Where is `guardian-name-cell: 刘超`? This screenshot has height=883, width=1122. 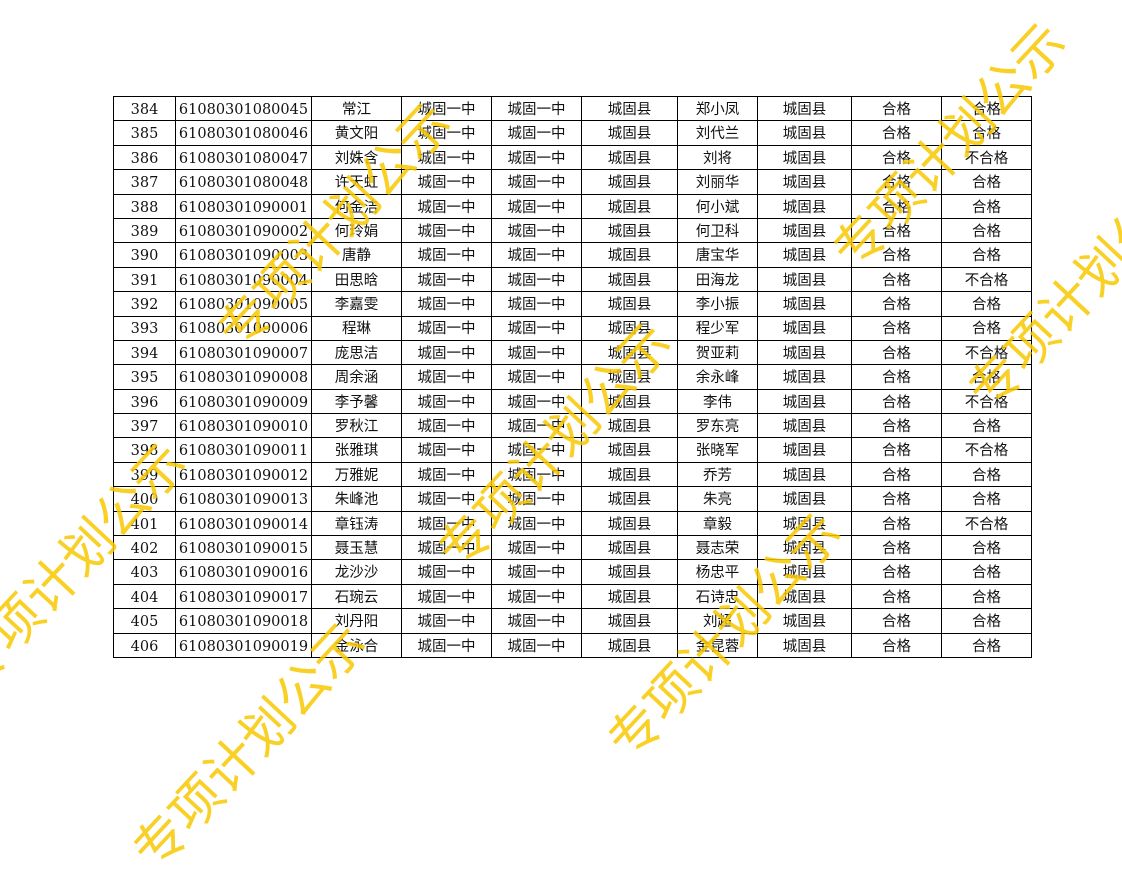
guardian-name-cell: 刘超 is located at coordinates (717, 621).